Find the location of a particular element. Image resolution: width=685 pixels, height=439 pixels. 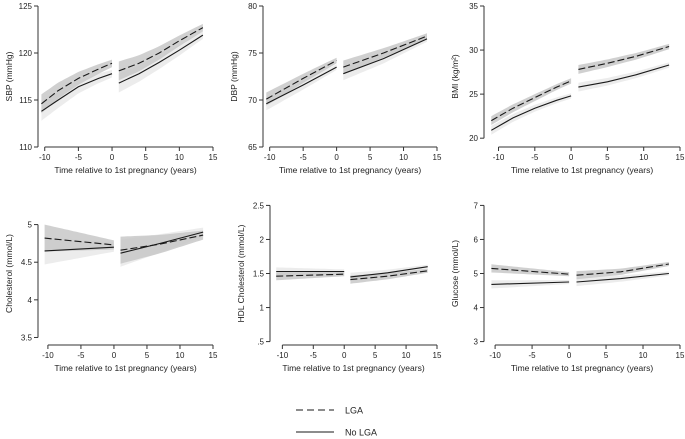

y-tick-label: 2 is located at coordinates (262, 239).